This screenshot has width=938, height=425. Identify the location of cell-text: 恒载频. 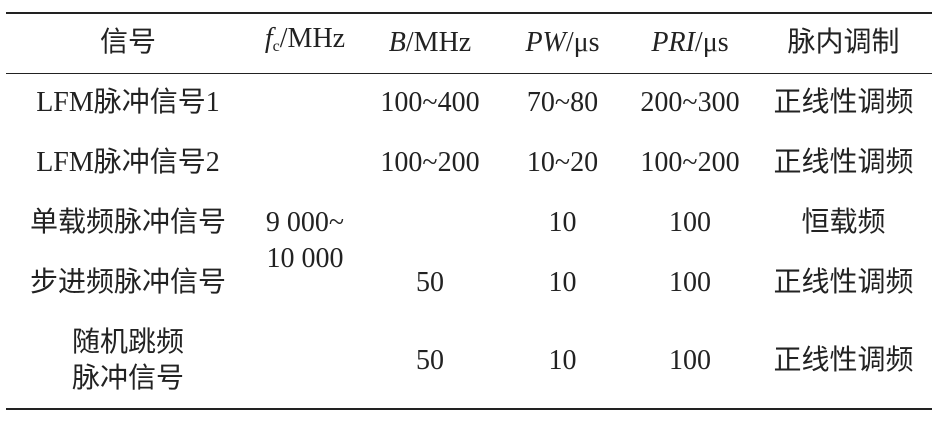
(843, 222).